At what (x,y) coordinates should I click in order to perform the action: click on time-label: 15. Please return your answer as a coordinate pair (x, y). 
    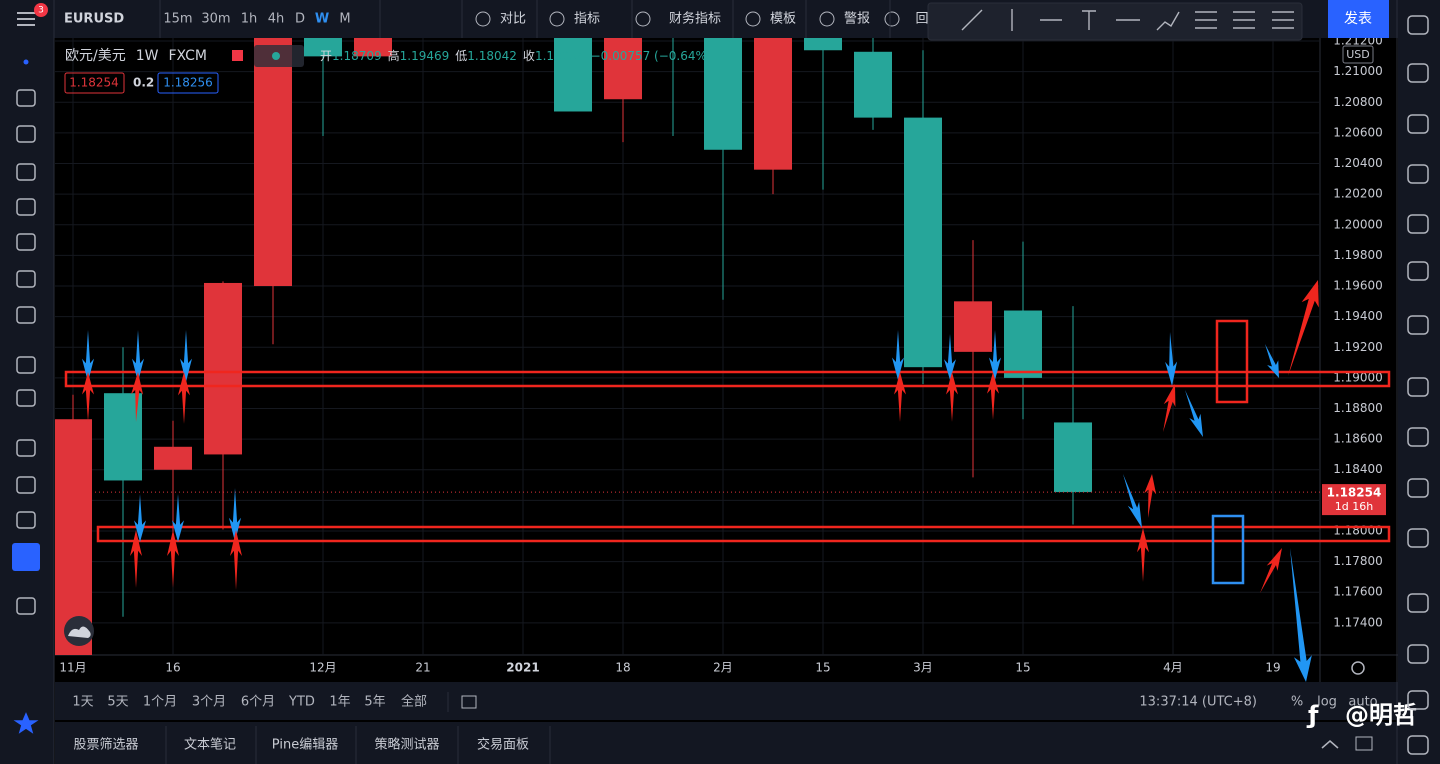
    Looking at the image, I should click on (822, 668).